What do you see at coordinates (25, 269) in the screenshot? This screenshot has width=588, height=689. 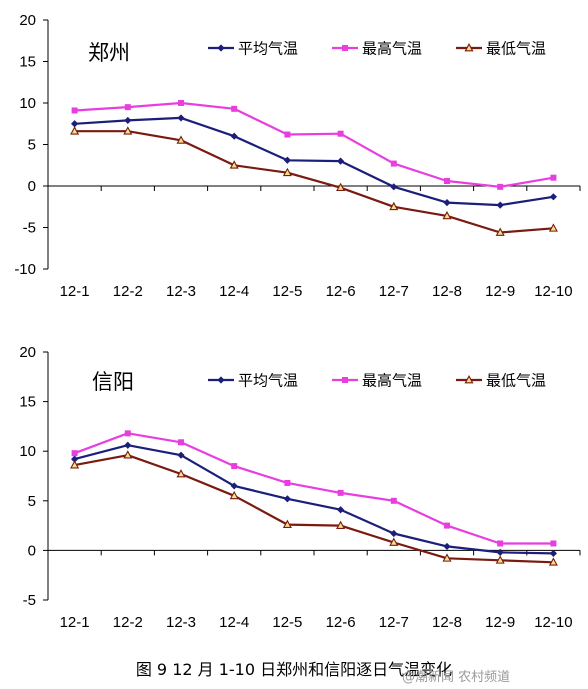 I see `y-tick-label: -10` at bounding box center [25, 269].